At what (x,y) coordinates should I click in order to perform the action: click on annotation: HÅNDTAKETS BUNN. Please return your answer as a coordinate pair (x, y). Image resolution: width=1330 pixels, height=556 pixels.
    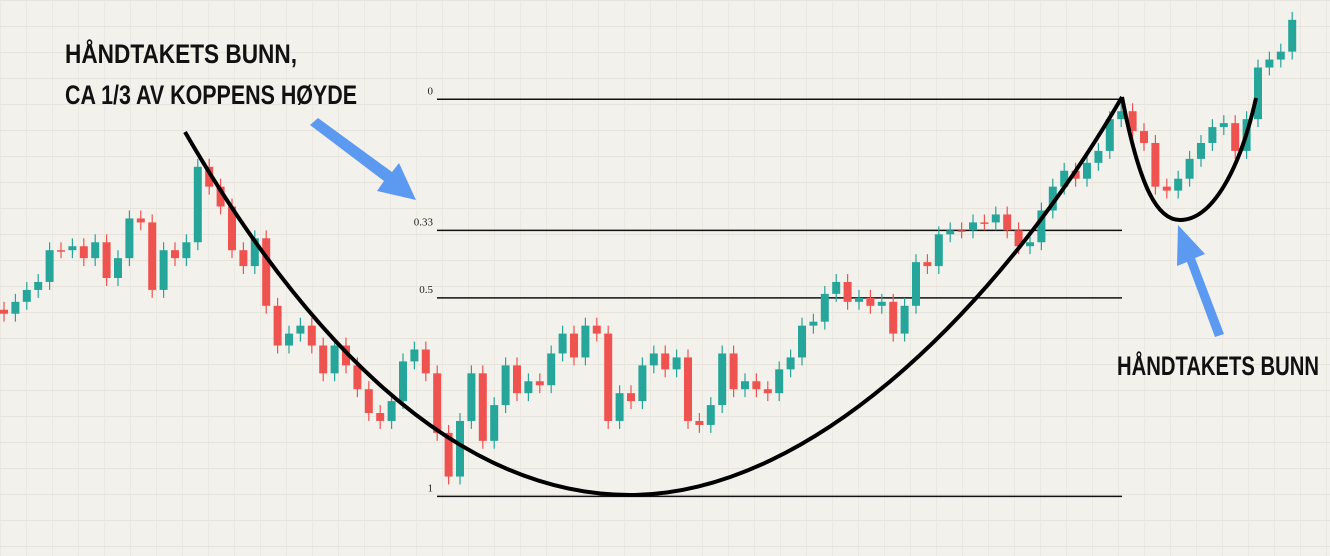
    Looking at the image, I should click on (1218, 365).